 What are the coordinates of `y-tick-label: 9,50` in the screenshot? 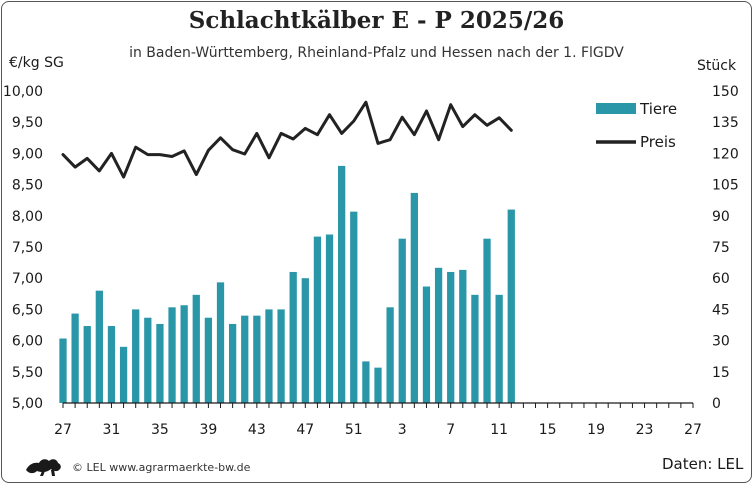 It's located at (27, 123).